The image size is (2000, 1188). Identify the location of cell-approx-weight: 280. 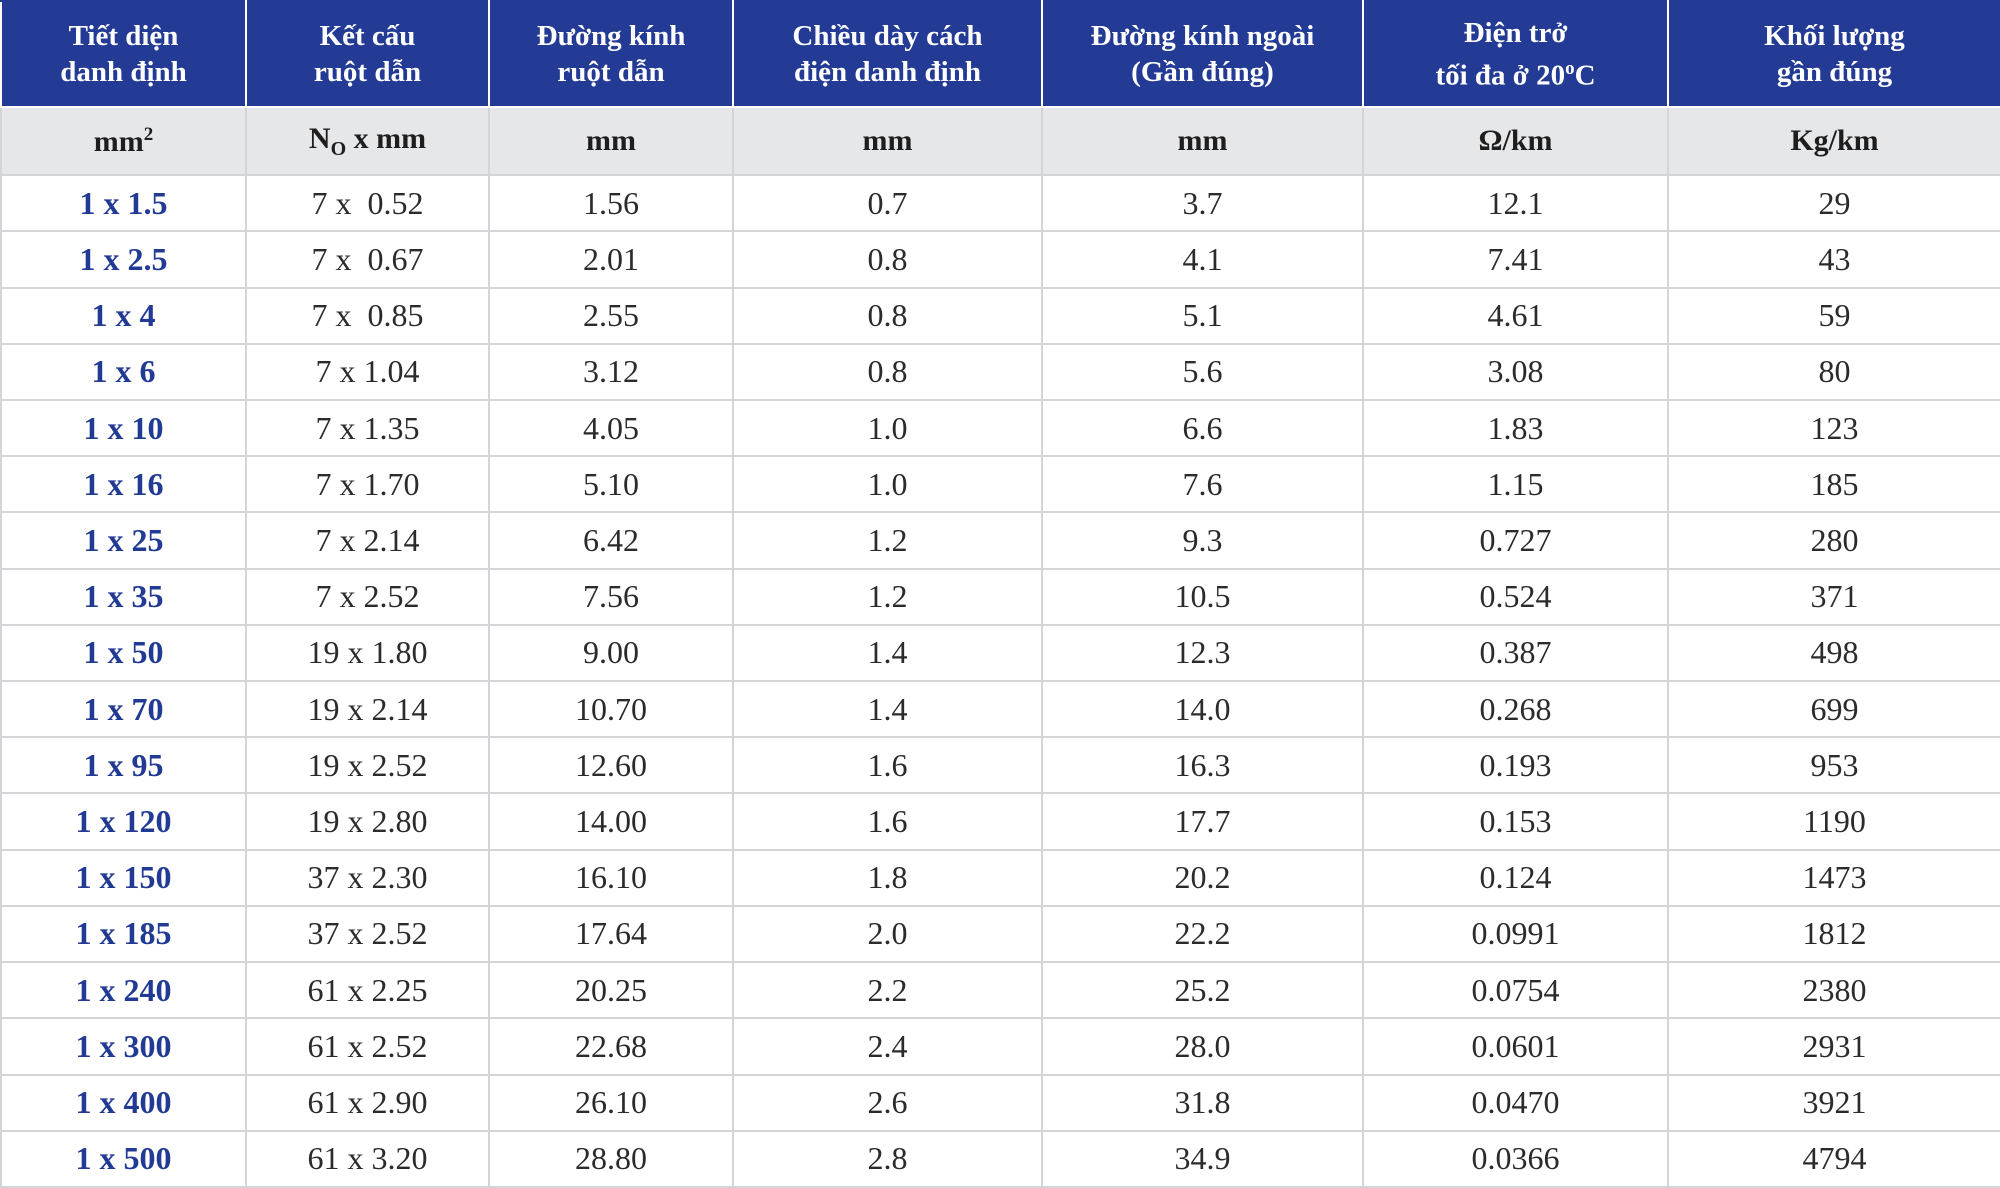
(1833, 540).